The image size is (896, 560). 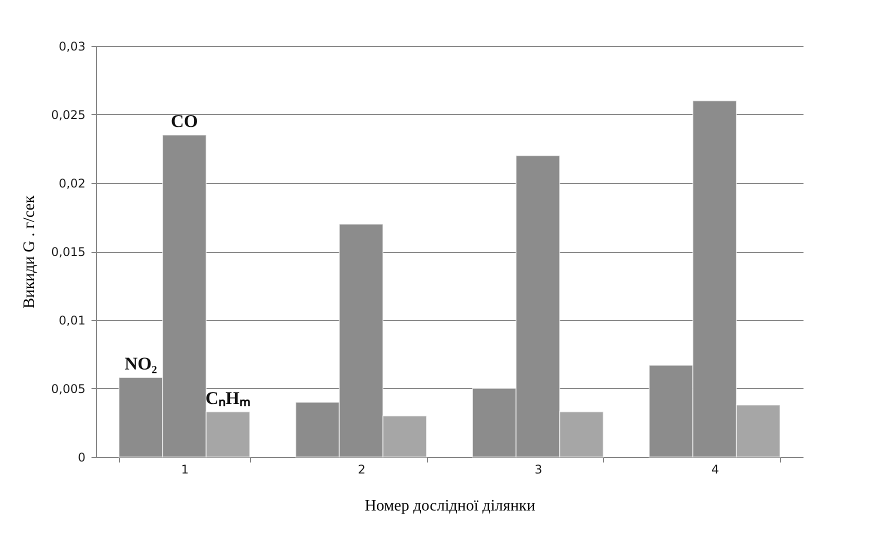 I want to click on y-tick-label: 0,025, so click(x=68, y=115).